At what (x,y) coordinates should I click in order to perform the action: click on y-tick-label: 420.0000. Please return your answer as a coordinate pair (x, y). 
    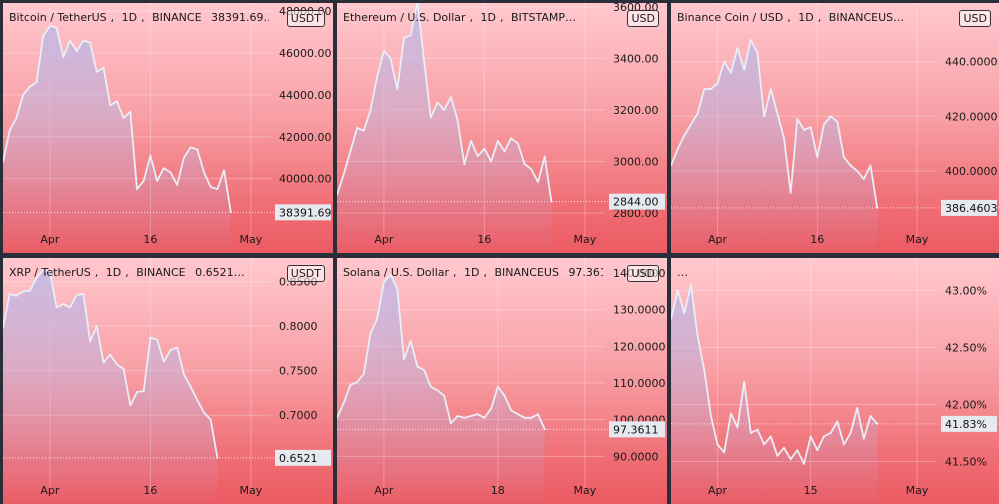
    Looking at the image, I should click on (971, 116).